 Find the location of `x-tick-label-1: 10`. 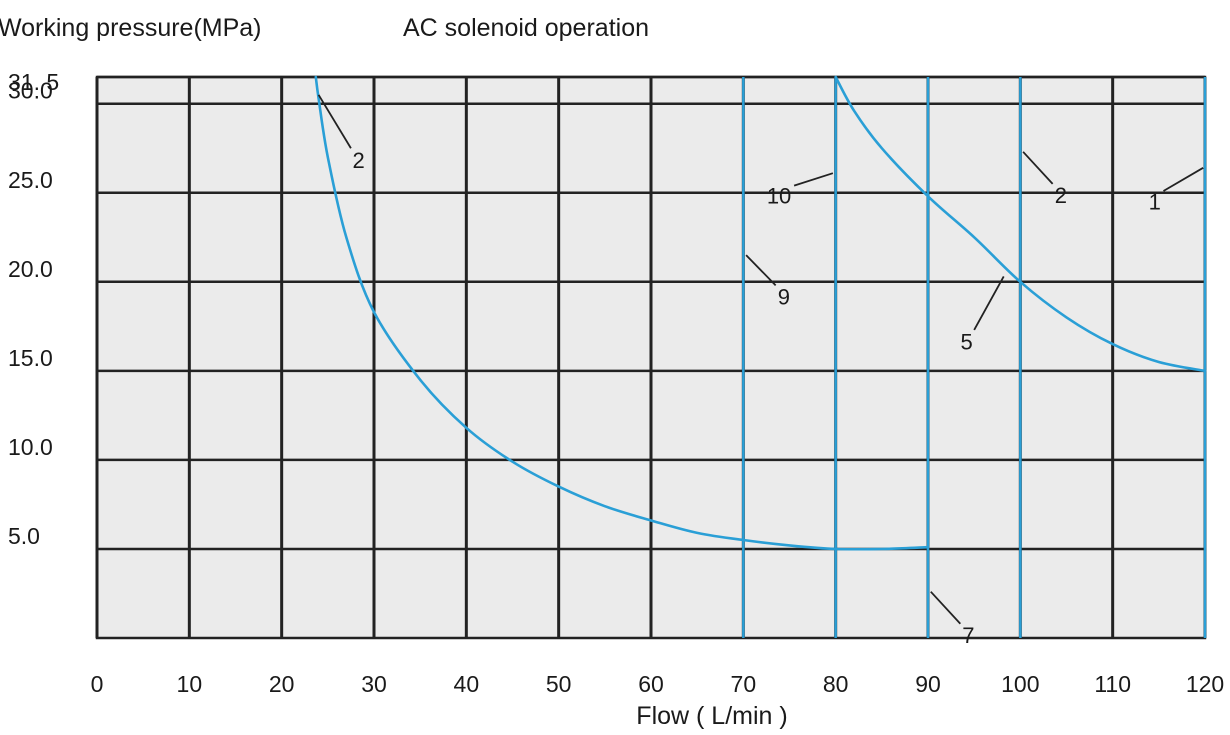

x-tick-label-1: 10 is located at coordinates (190, 684).